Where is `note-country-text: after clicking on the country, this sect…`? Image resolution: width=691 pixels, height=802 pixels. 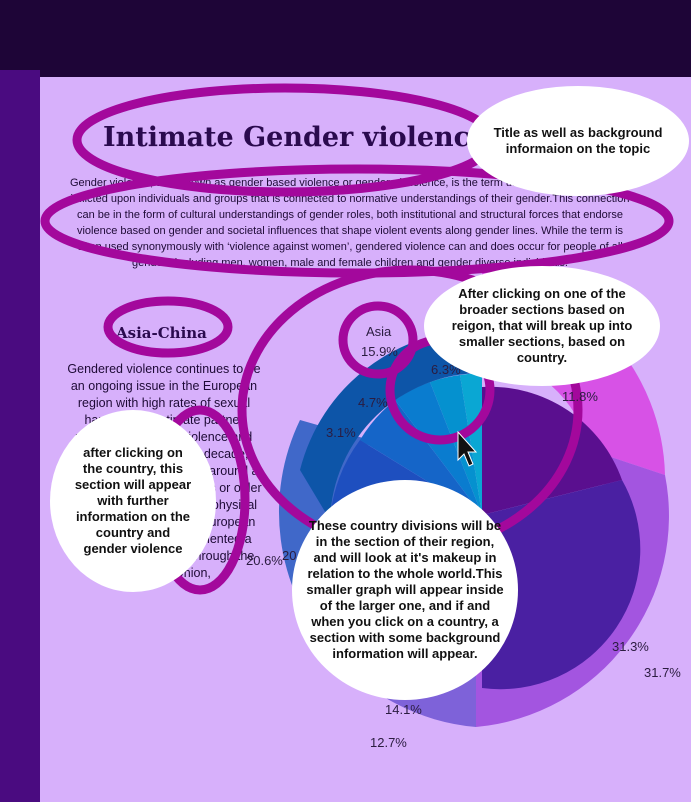 note-country-text: after clicking on the country, this sect… is located at coordinates (133, 500).